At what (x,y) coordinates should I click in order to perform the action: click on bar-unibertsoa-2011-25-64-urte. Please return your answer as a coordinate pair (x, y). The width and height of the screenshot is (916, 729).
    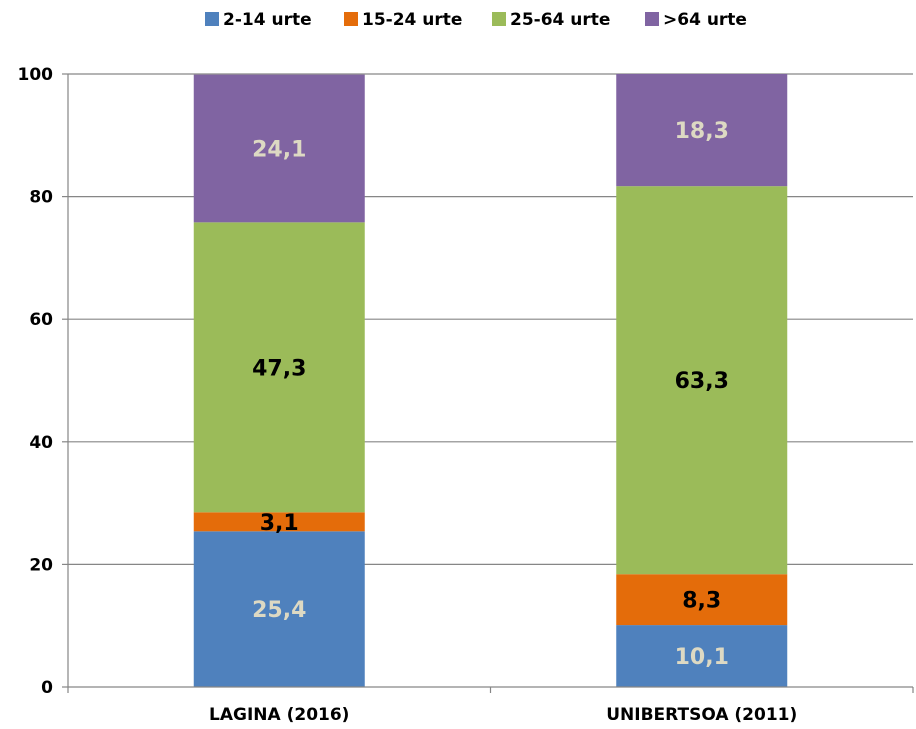
    Looking at the image, I should click on (702, 380).